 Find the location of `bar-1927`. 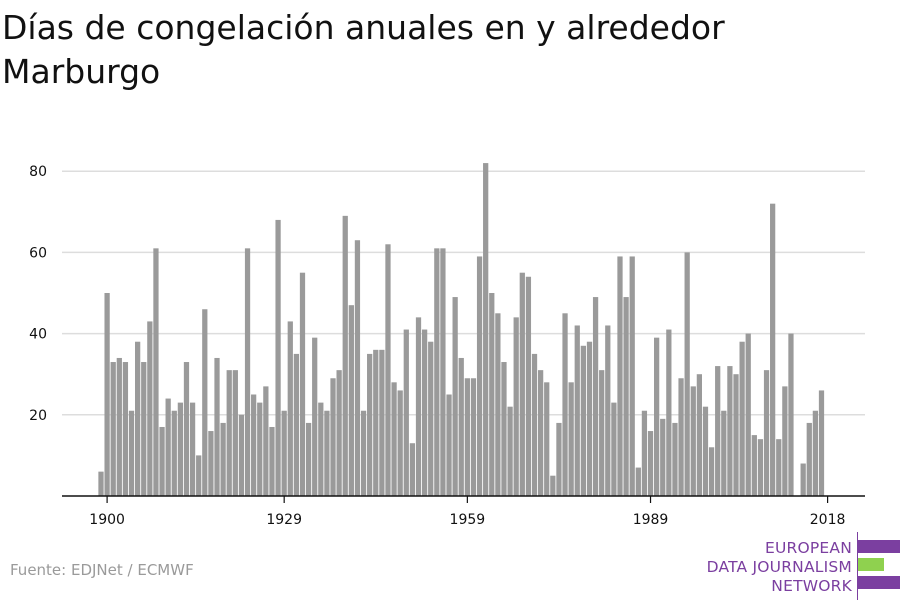

bar-1927 is located at coordinates (272, 461).